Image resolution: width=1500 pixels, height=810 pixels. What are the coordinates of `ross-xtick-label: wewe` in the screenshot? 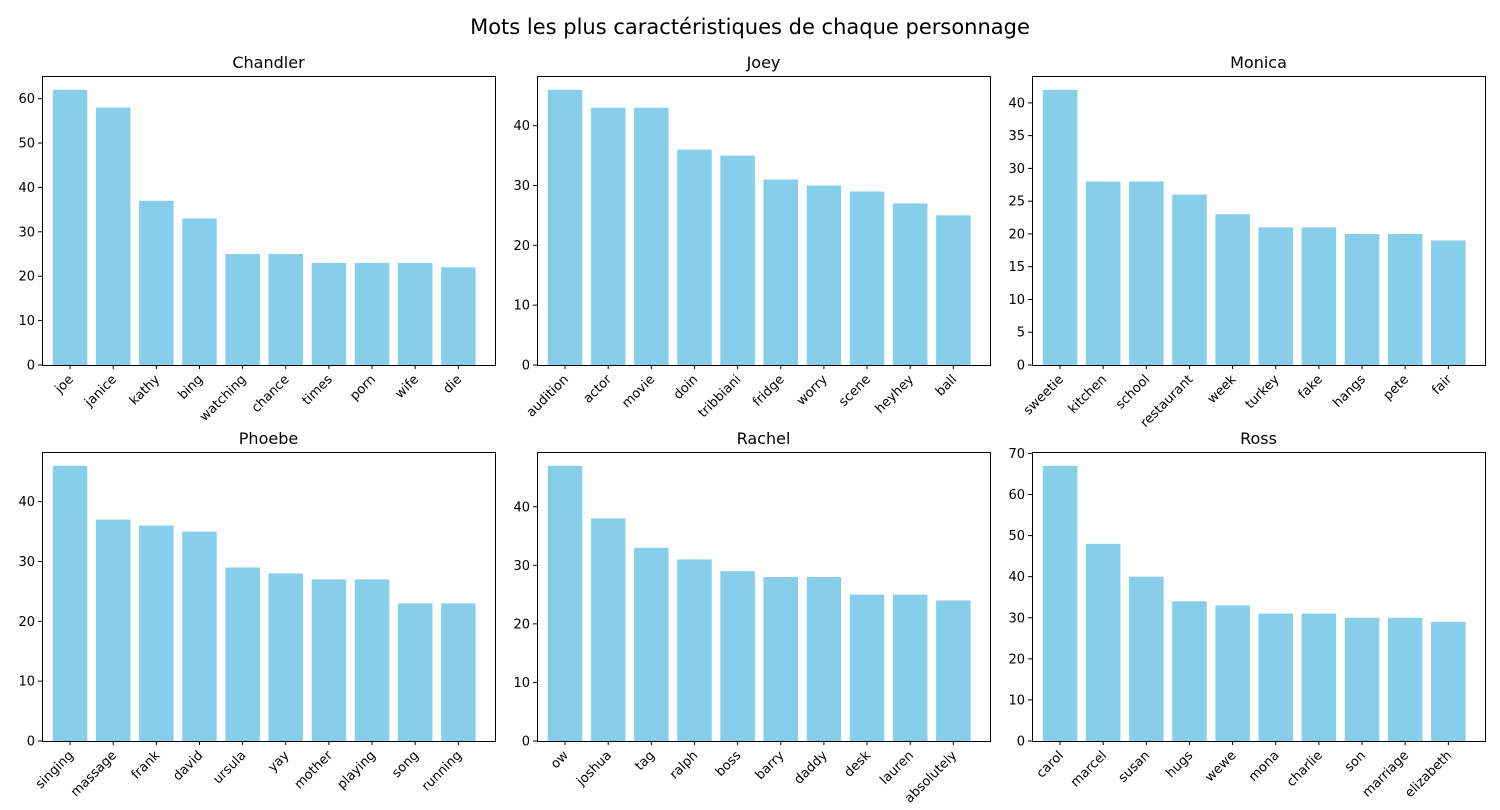 It's located at (1220, 766).